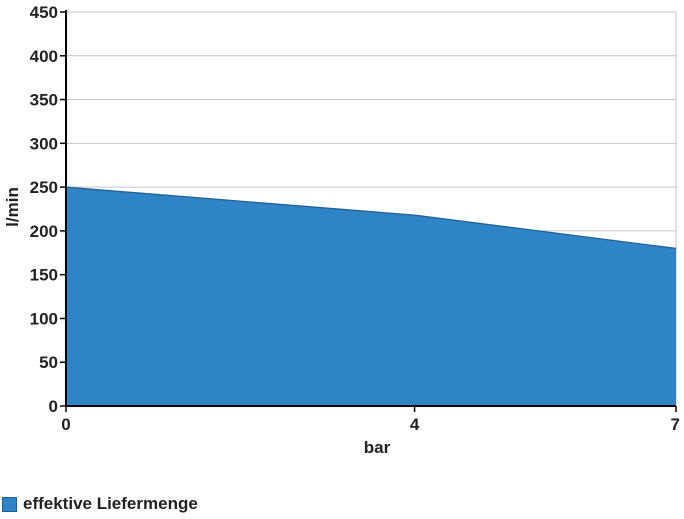 The width and height of the screenshot is (684, 519). I want to click on x-tick-label-4: 4, so click(415, 424).